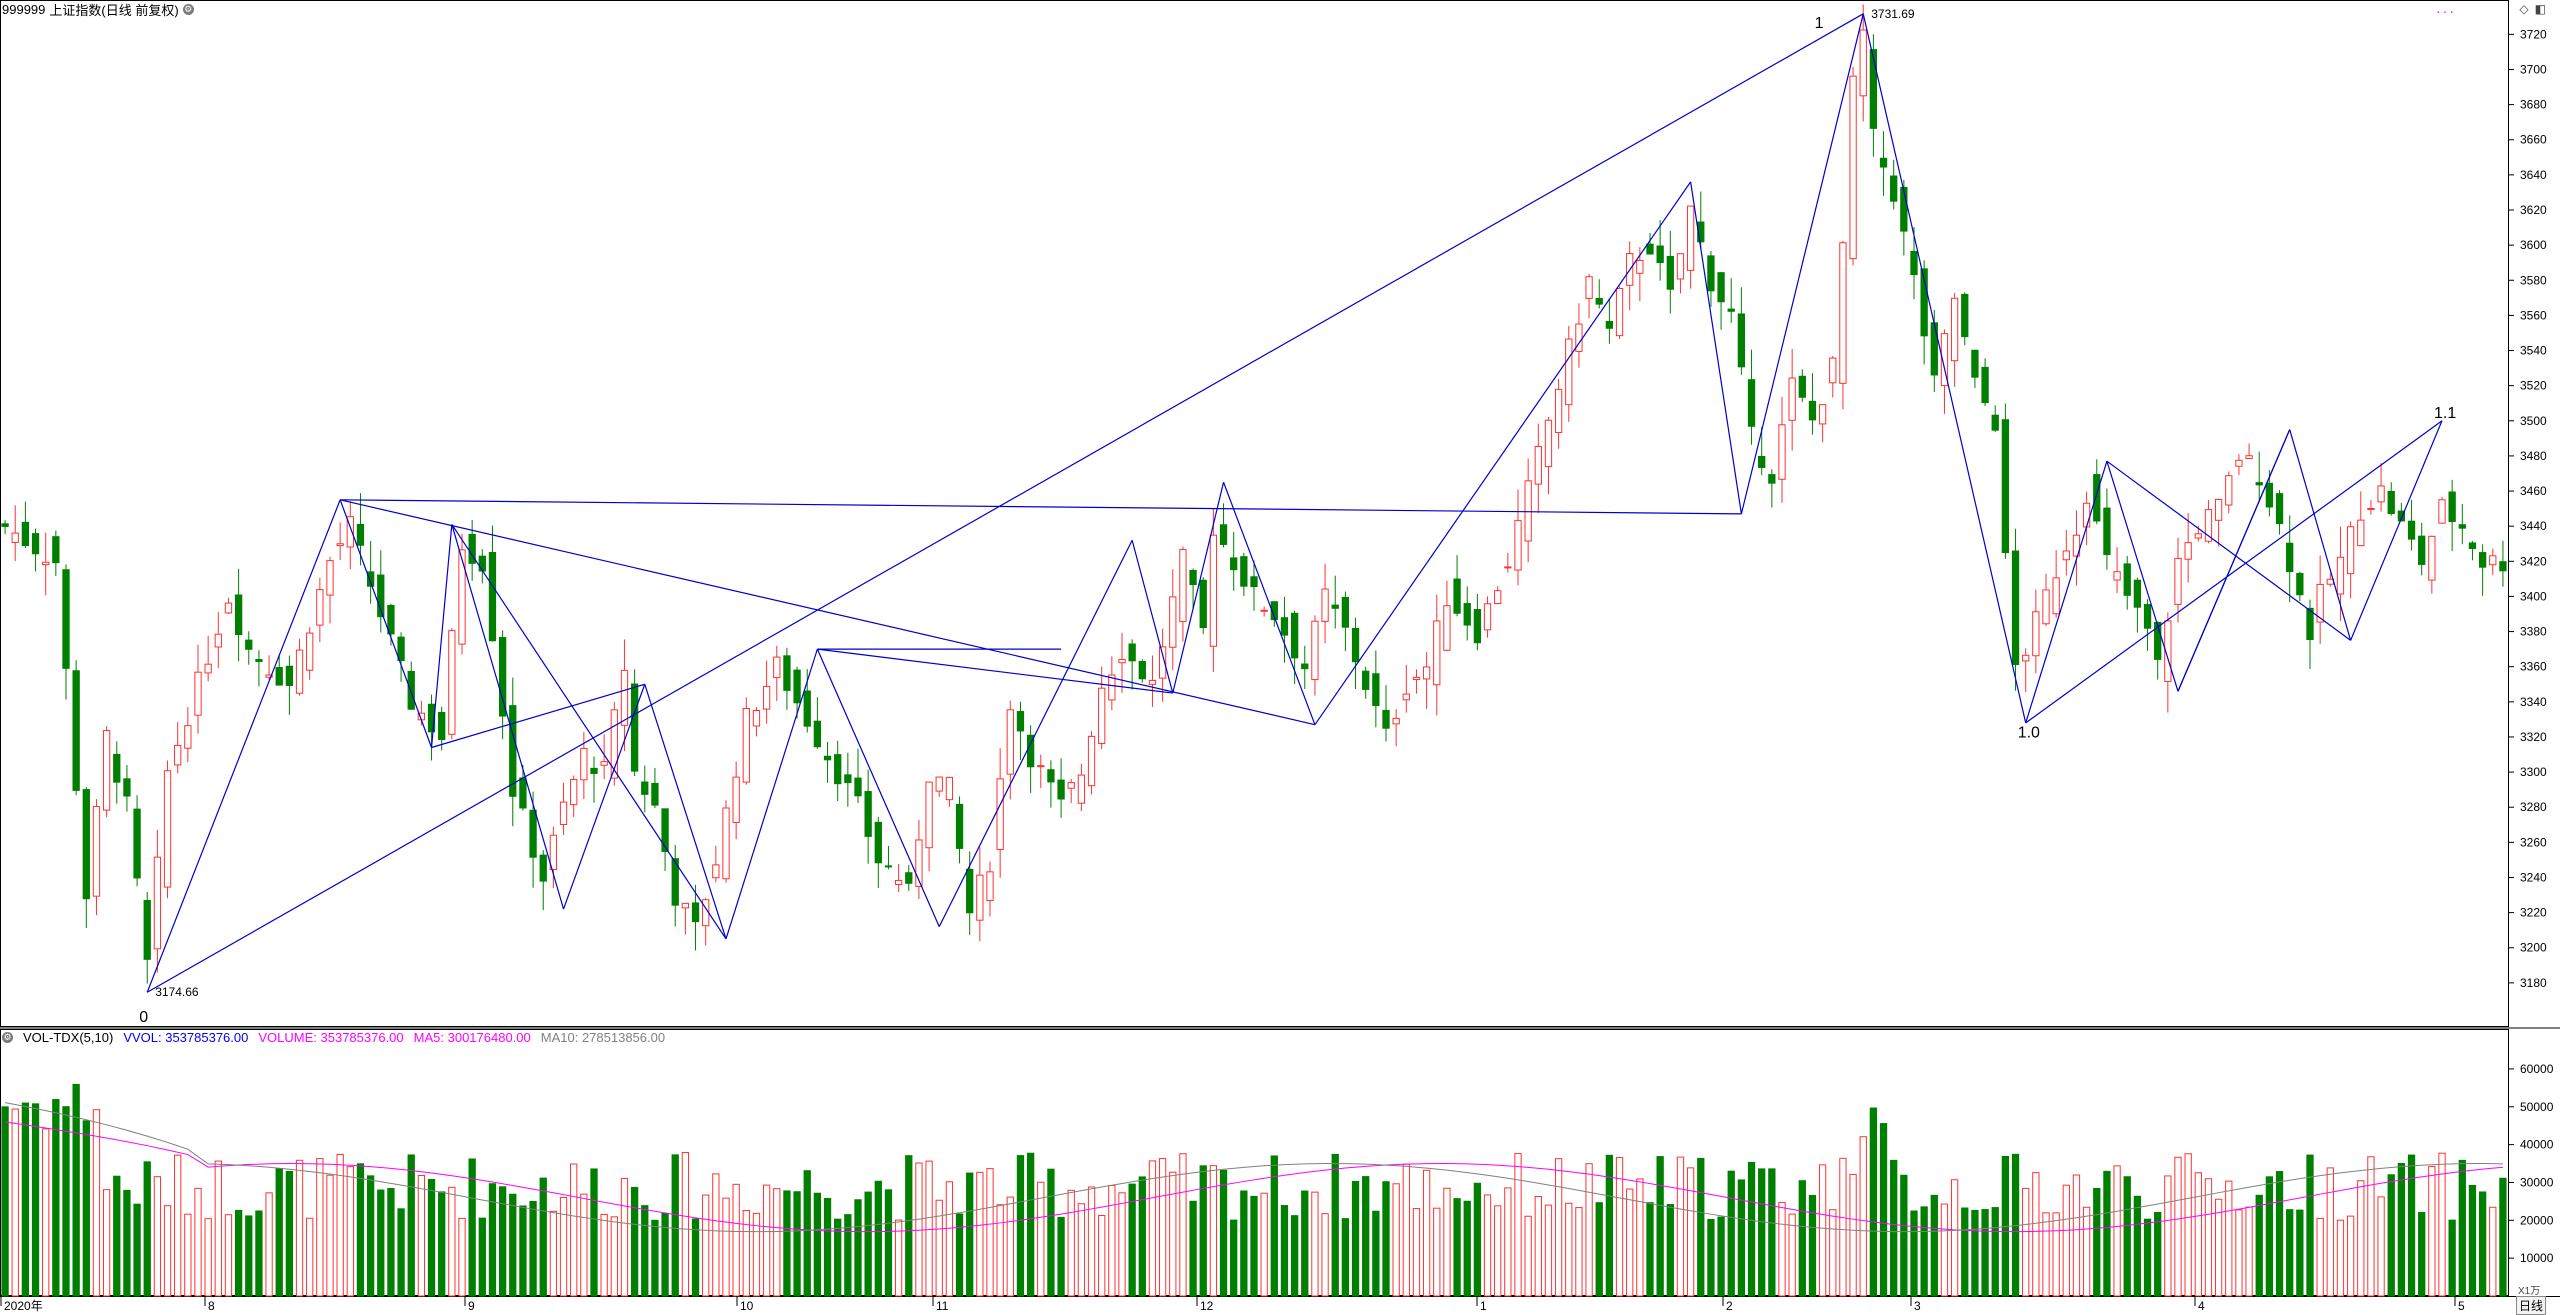  I want to click on period-button: 日线, so click(2531, 1305).